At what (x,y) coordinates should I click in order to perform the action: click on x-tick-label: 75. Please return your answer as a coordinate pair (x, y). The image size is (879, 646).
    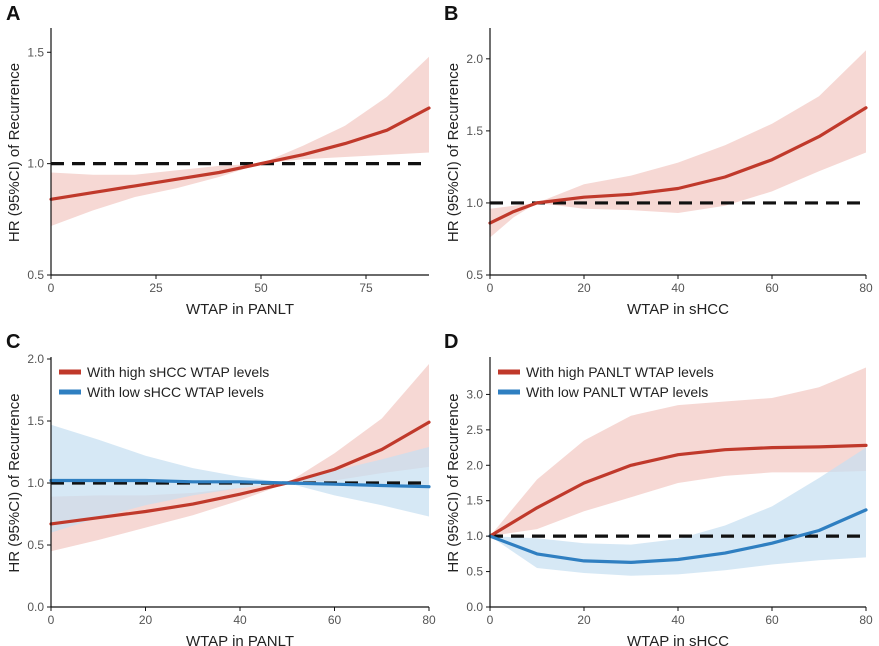
    Looking at the image, I should click on (366, 288).